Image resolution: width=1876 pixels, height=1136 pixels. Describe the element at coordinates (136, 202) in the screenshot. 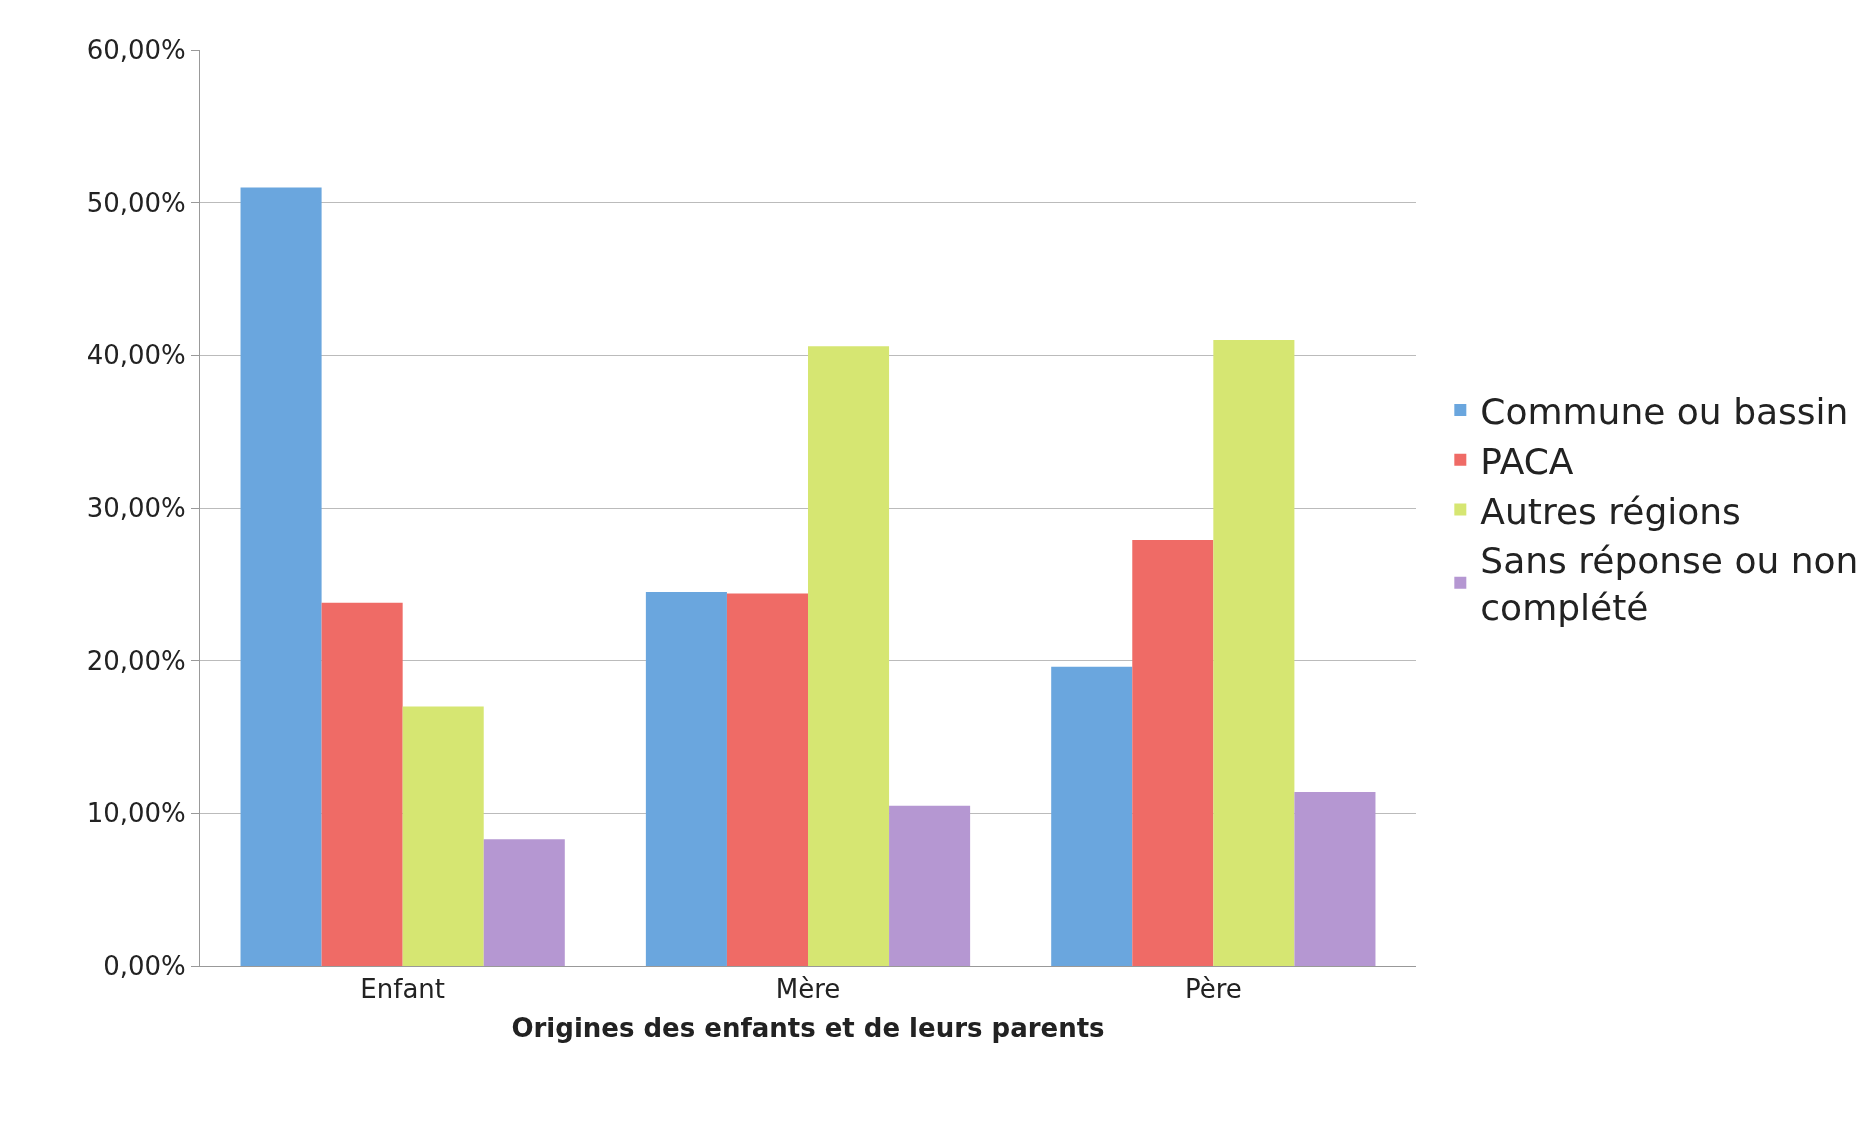

I see `y-tick-label: 50,00%` at that location.